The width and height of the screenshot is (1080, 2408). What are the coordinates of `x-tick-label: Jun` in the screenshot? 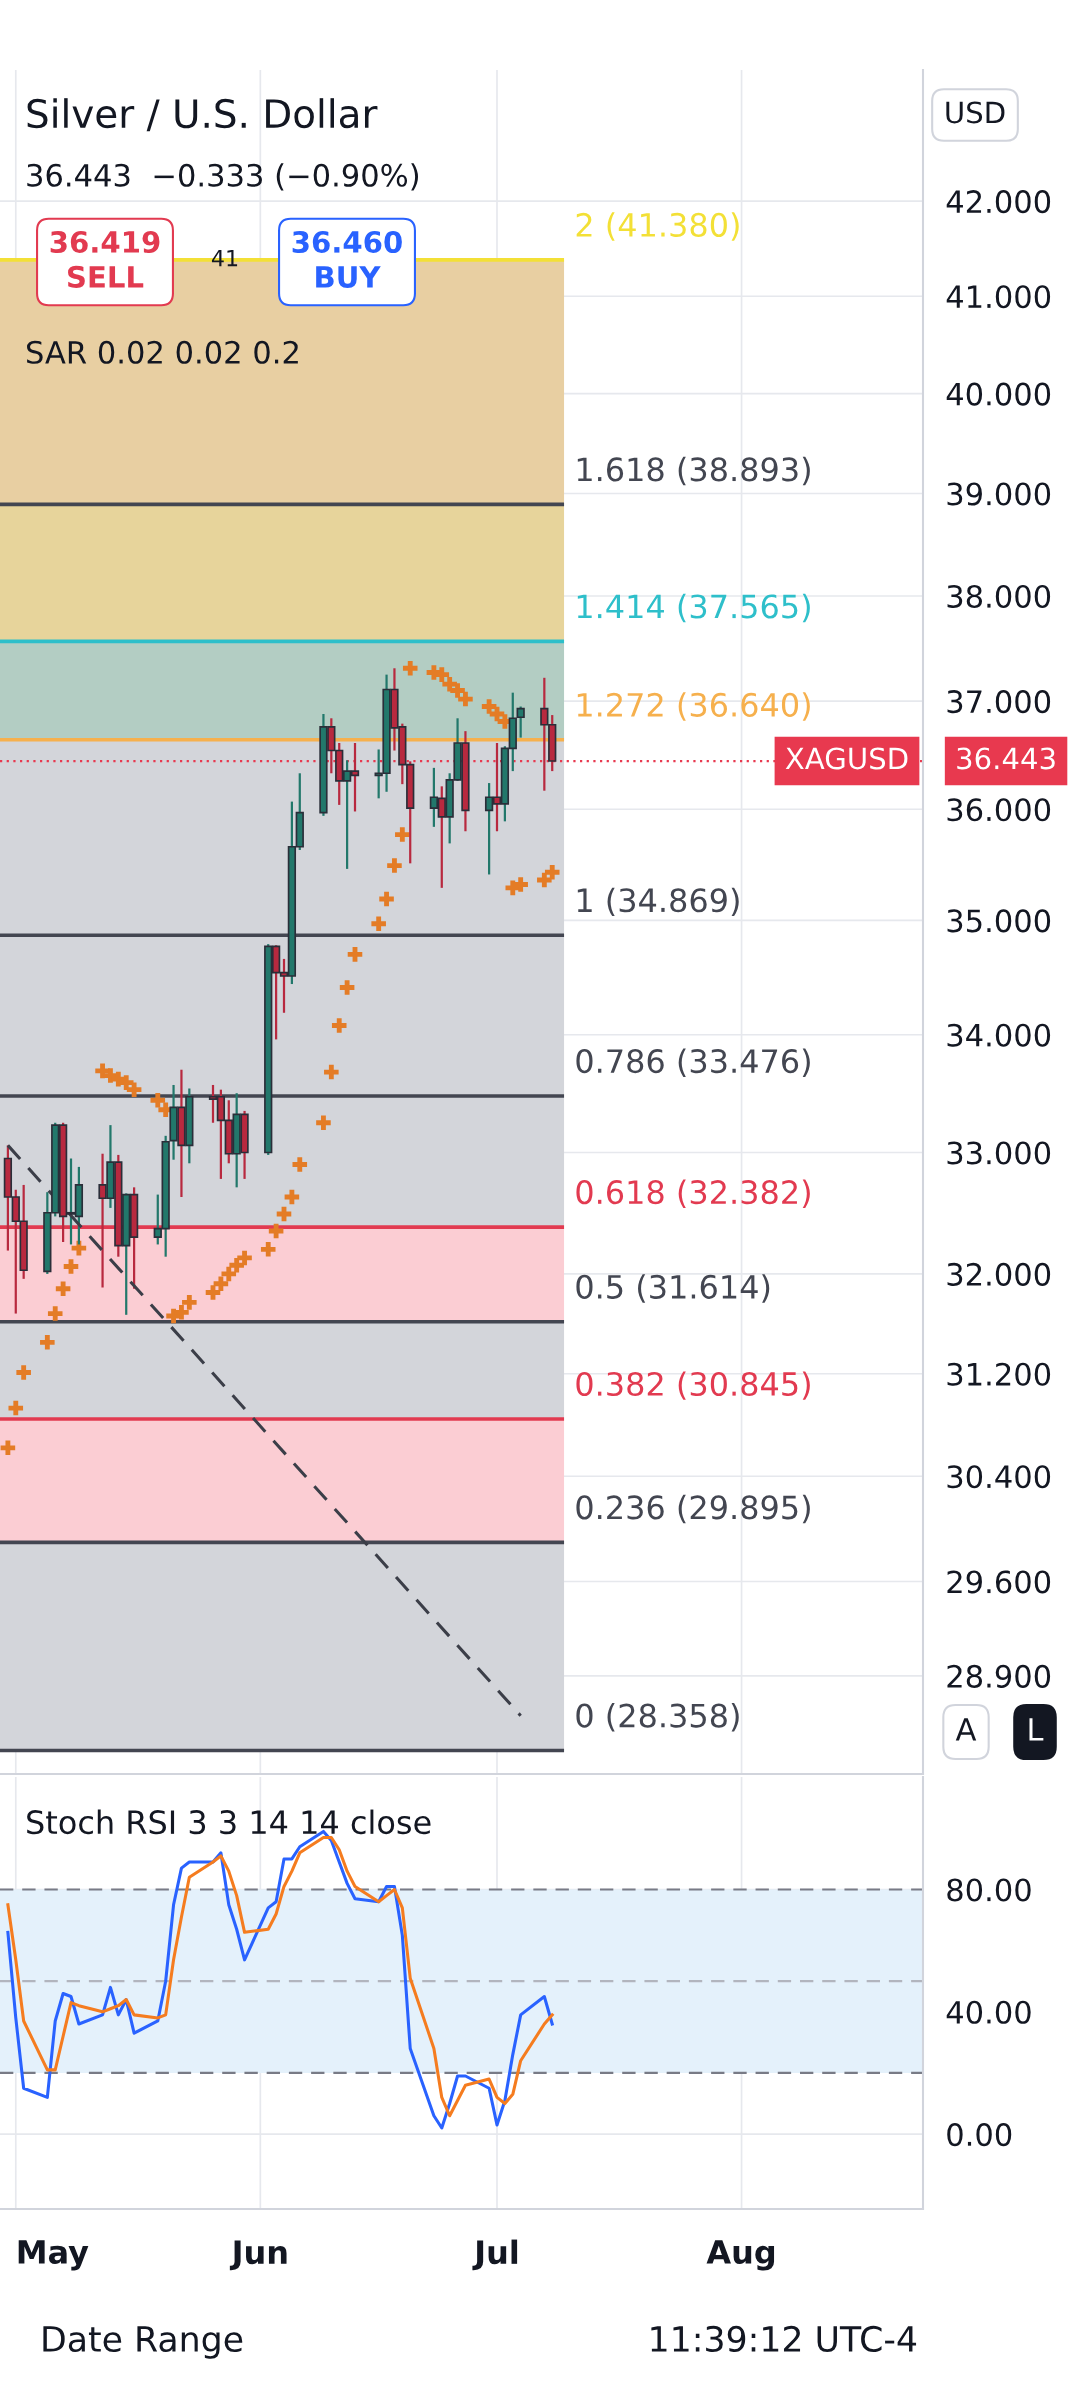 It's located at (258, 2255).